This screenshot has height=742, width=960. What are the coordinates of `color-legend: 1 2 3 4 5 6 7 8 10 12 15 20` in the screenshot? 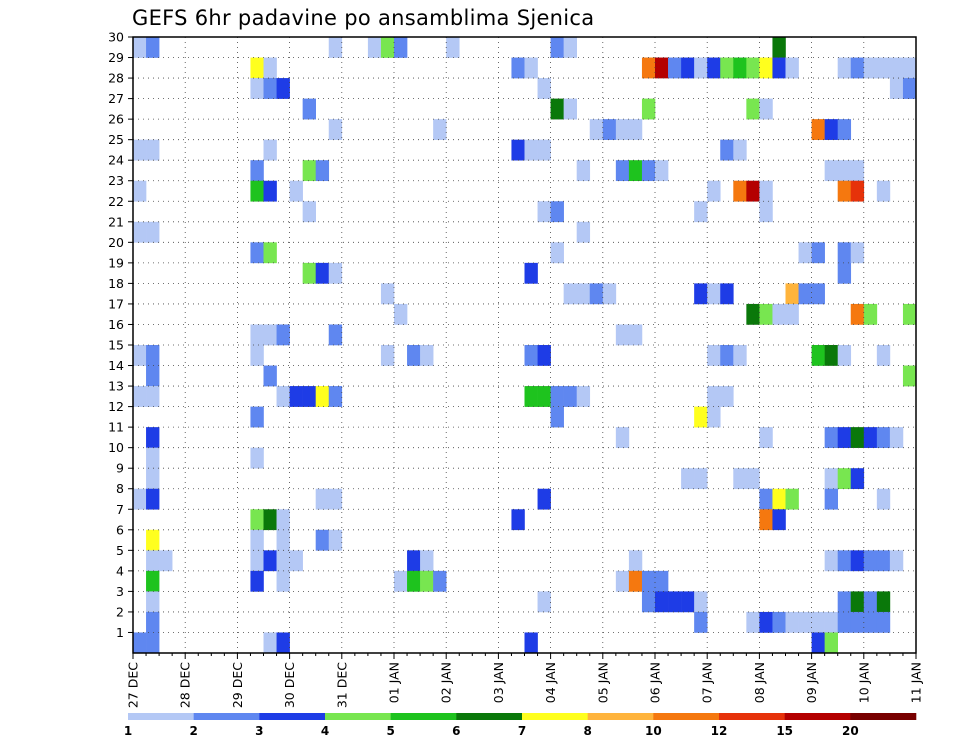 It's located at (520, 725).